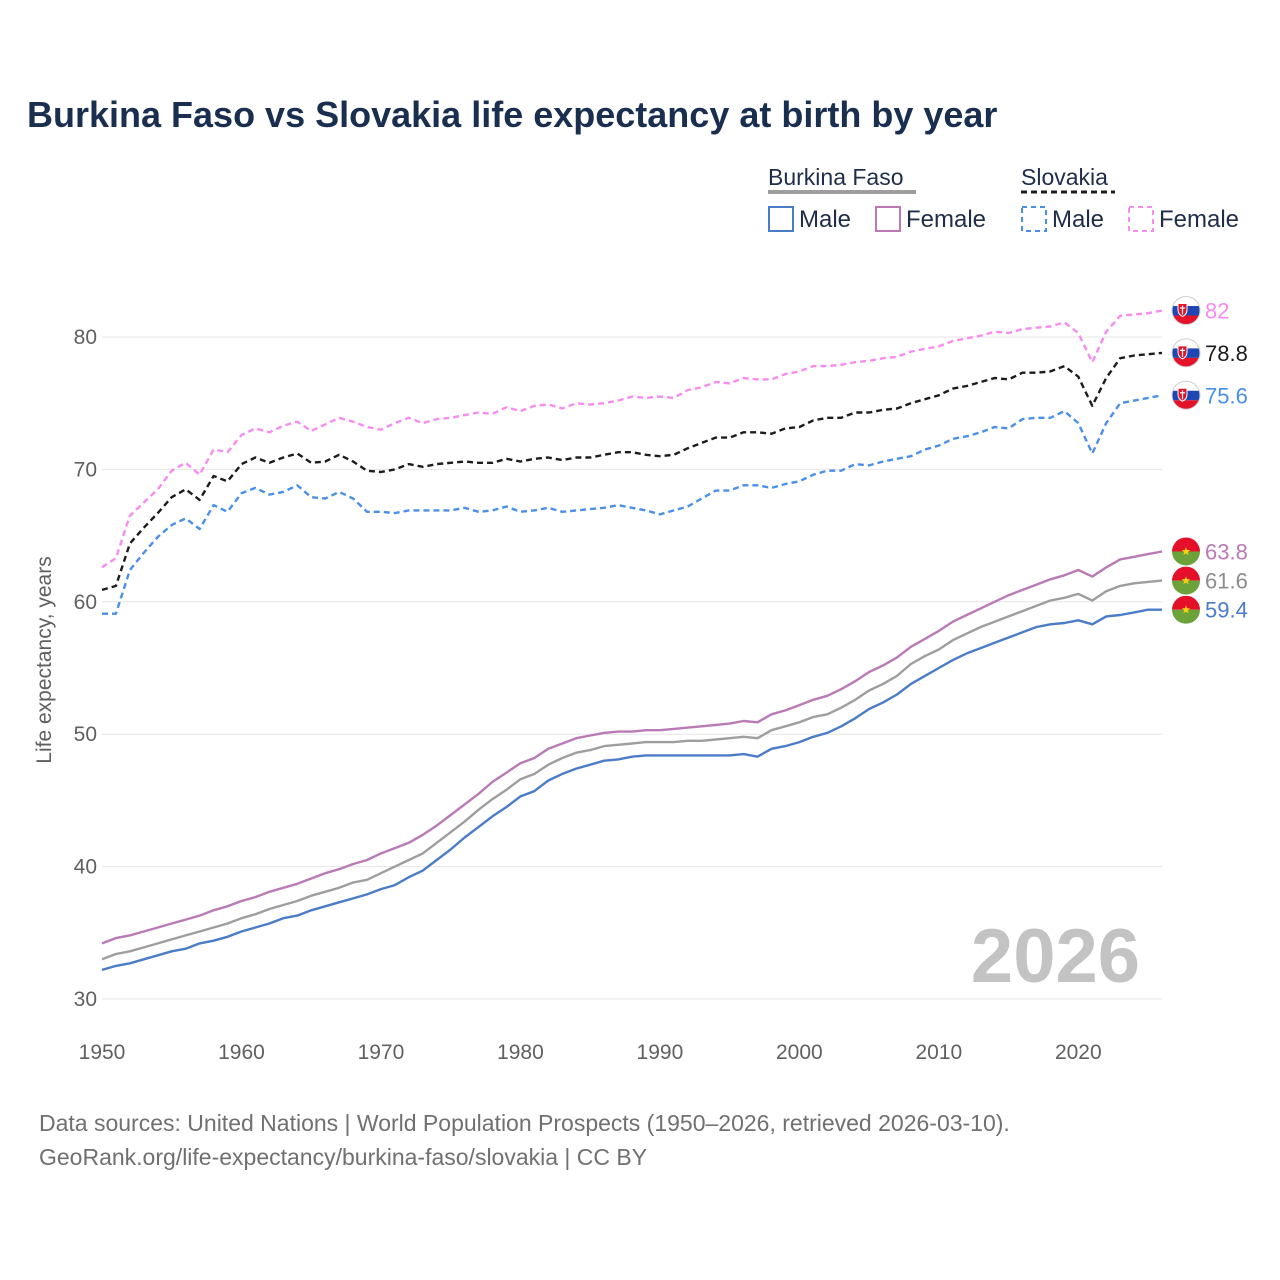 This screenshot has height=1280, width=1280. What do you see at coordinates (938, 1052) in the screenshot?
I see `x-tick-label: 2010` at bounding box center [938, 1052].